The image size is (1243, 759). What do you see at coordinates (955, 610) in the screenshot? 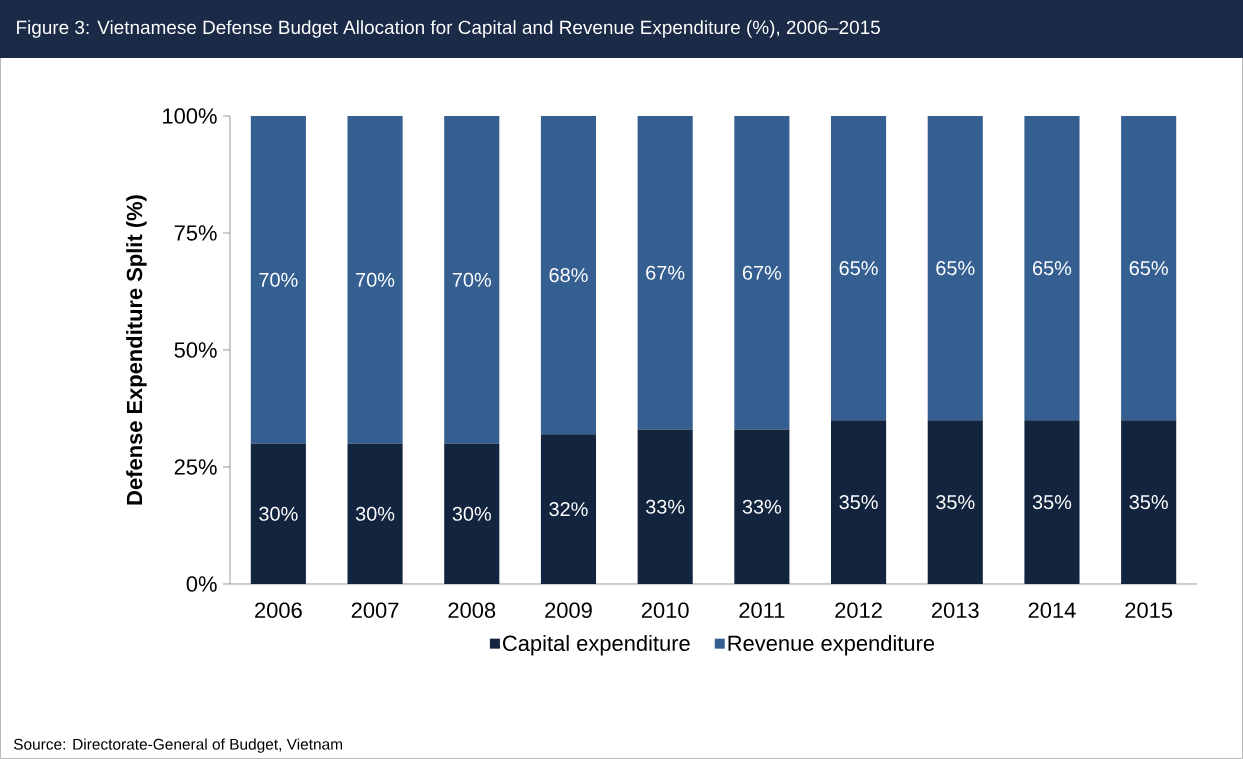
I see `x-tick-label: 2013` at bounding box center [955, 610].